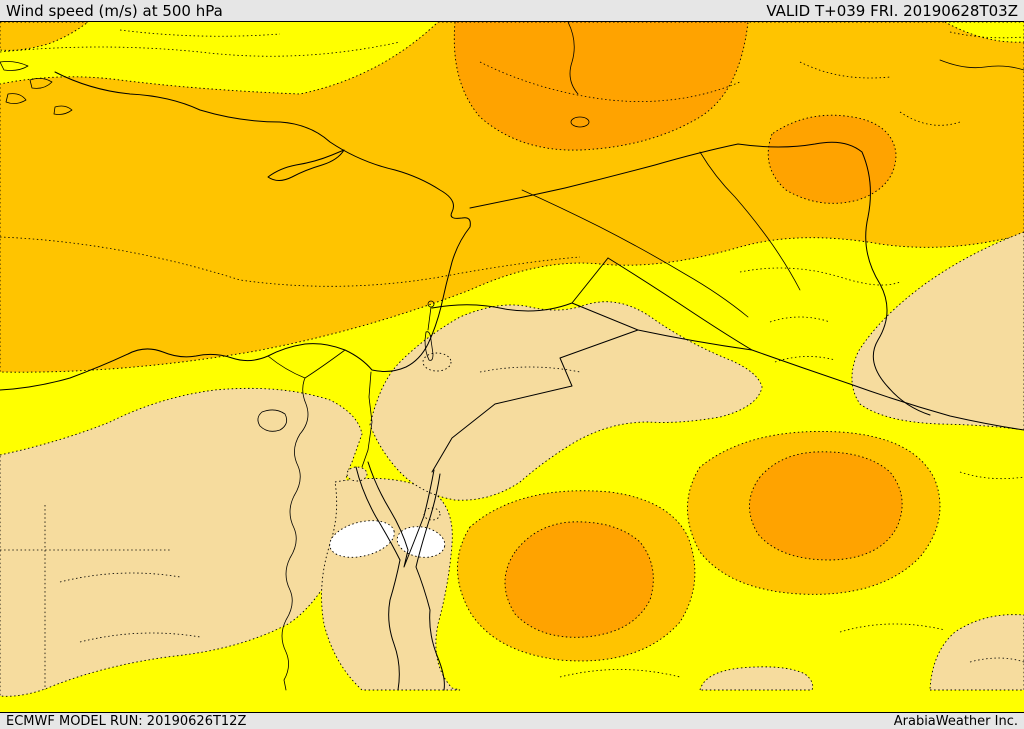  Describe the element at coordinates (126, 721) in the screenshot. I see `model-run-label: ECMWF MODEL RUN: 20190626T12Z` at that location.